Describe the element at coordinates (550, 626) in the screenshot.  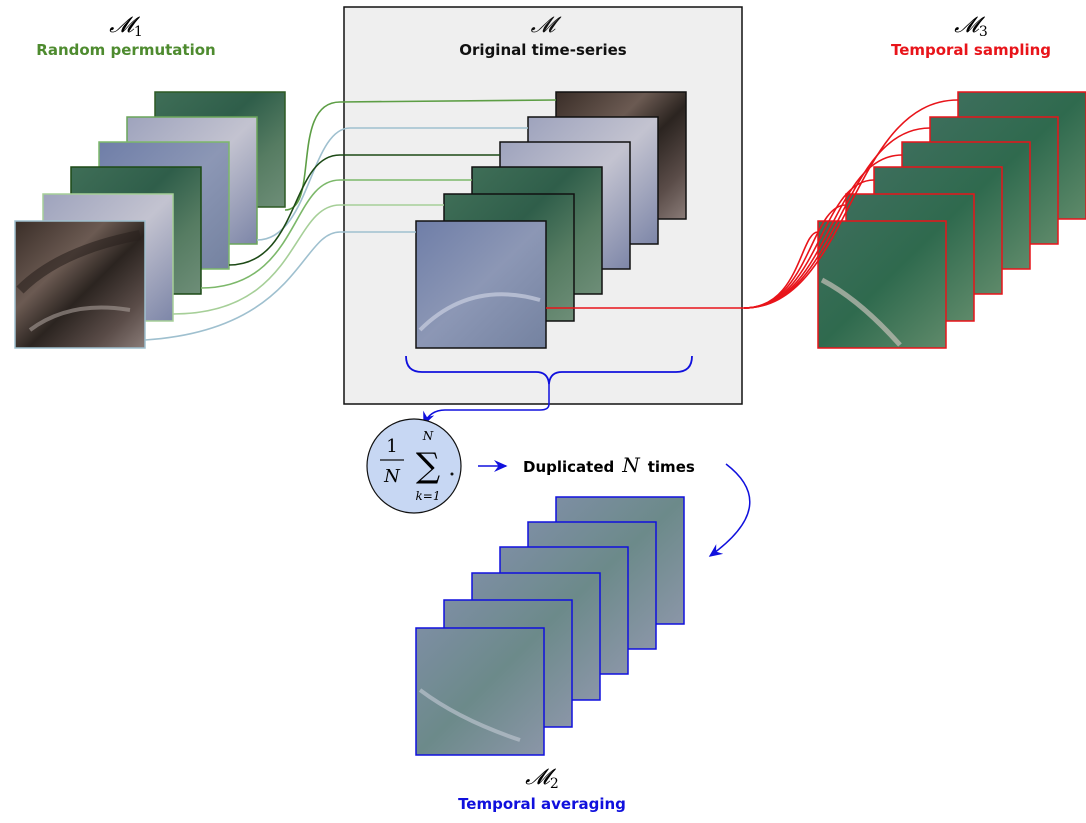
I see `m2-stack` at that location.